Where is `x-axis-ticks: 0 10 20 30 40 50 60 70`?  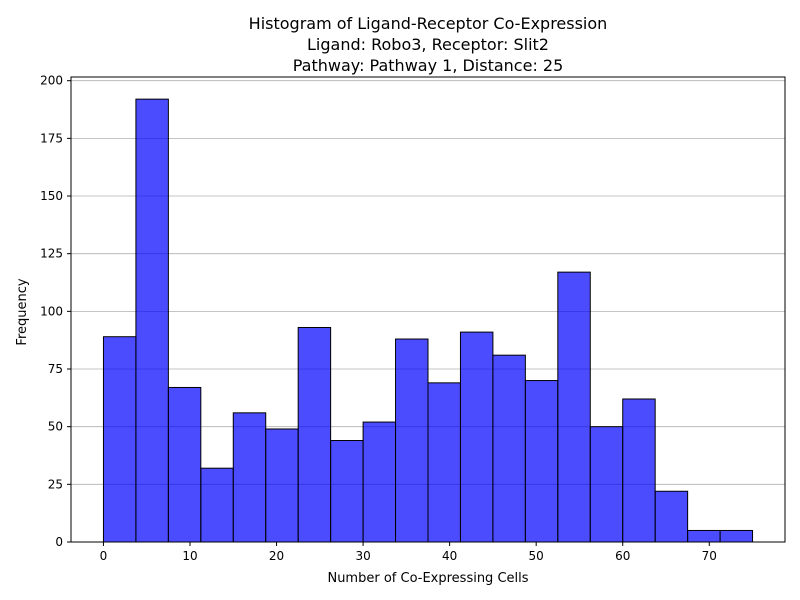
x-axis-ticks: 0 10 20 30 40 50 60 70 is located at coordinates (408, 552).